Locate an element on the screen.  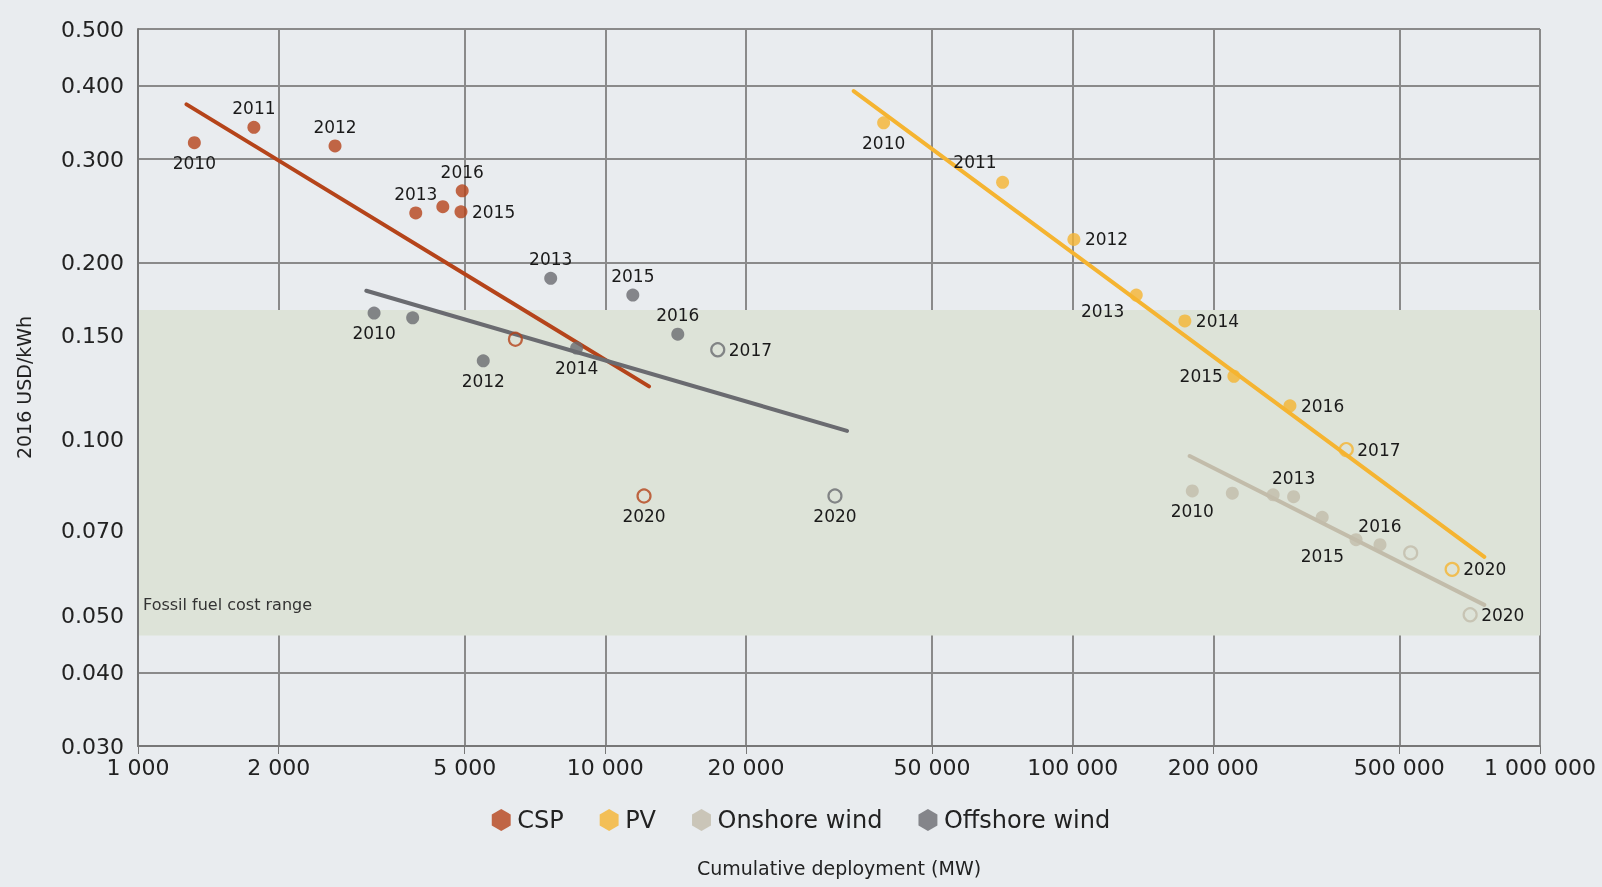
x-tick-label: 50 000 is located at coordinates (932, 767).